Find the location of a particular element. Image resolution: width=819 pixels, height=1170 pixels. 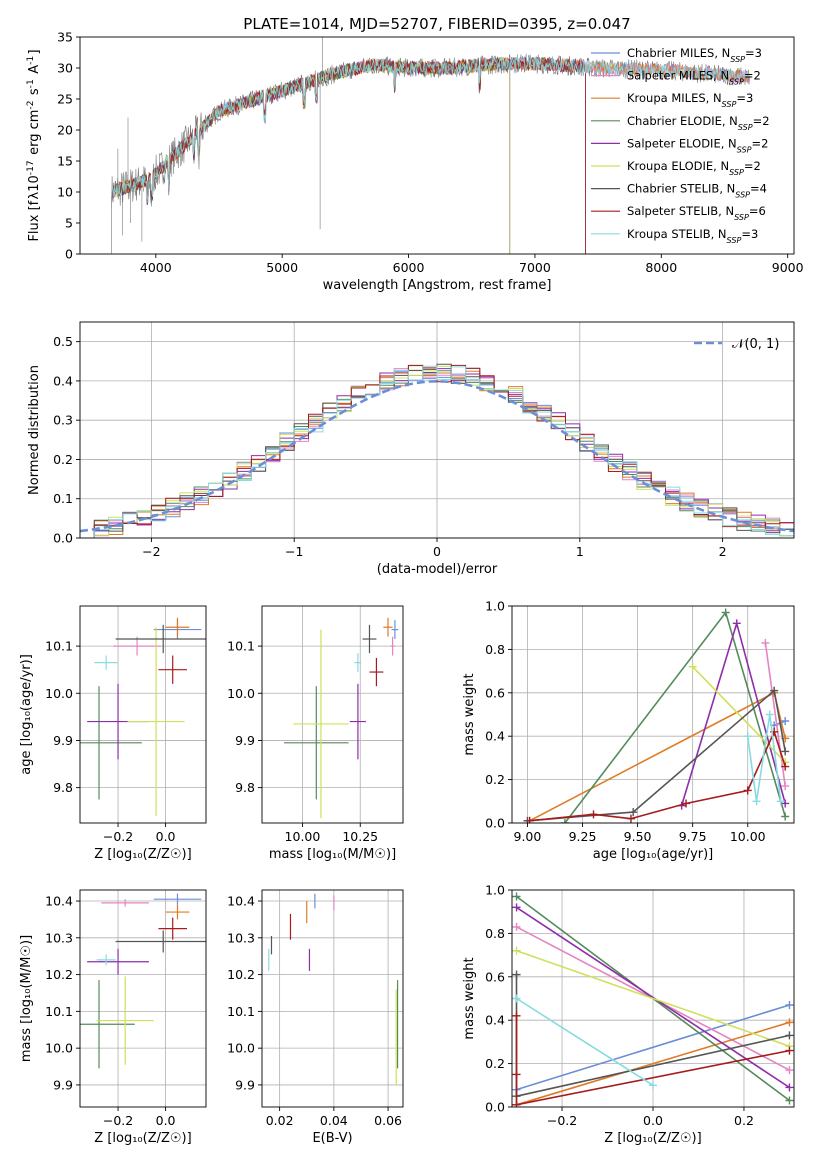

x-tick-label: 8000 is located at coordinates (661, 267).